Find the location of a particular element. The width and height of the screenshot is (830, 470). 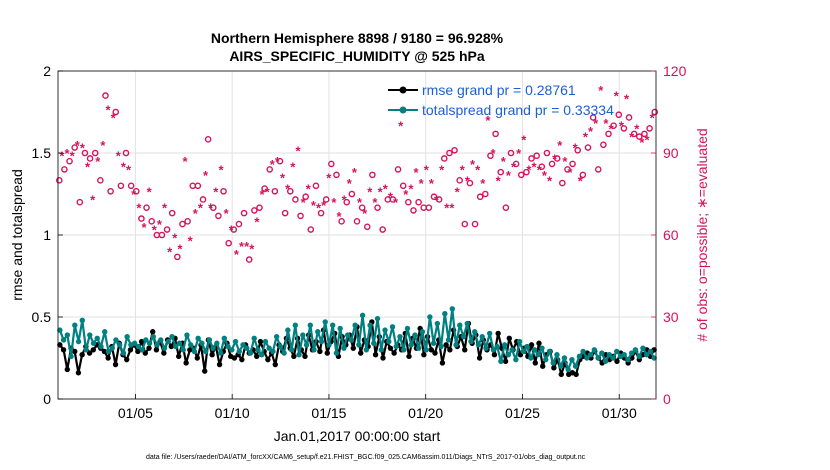

y-tick-label: 2 is located at coordinates (47, 71).